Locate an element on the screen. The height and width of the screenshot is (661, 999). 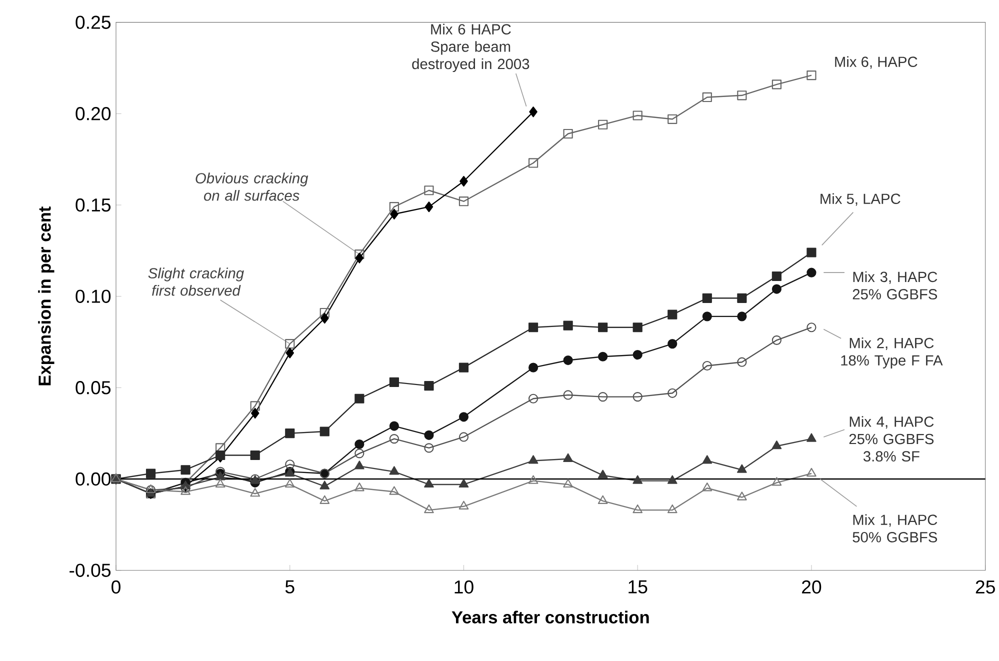
y-axis-title: Expansion in per cent is located at coordinates (46, 296).